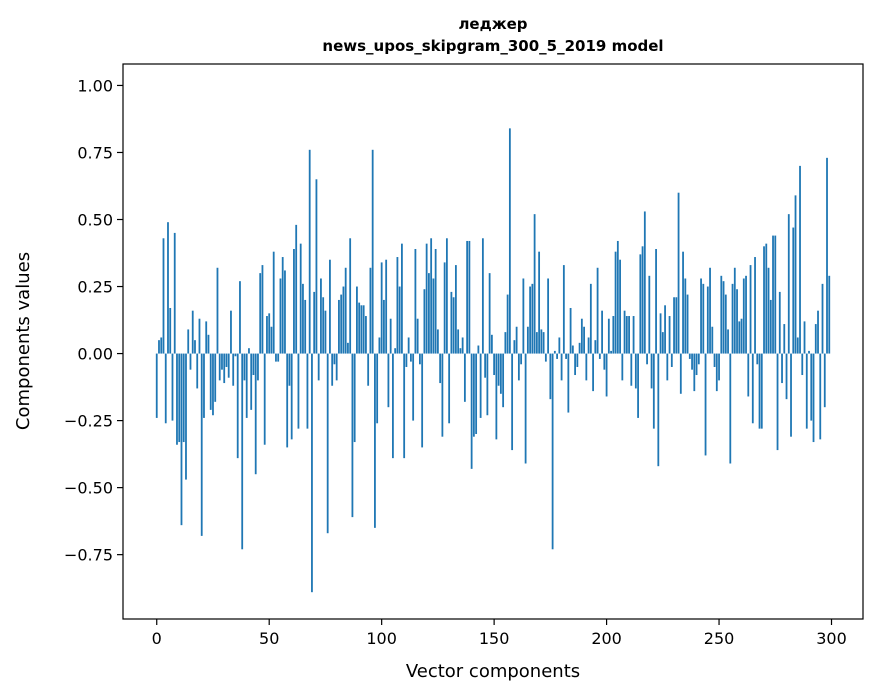 This screenshot has width=880, height=696. Describe the element at coordinates (95, 152) in the screenshot. I see `y-tick-label: 0.75` at that location.